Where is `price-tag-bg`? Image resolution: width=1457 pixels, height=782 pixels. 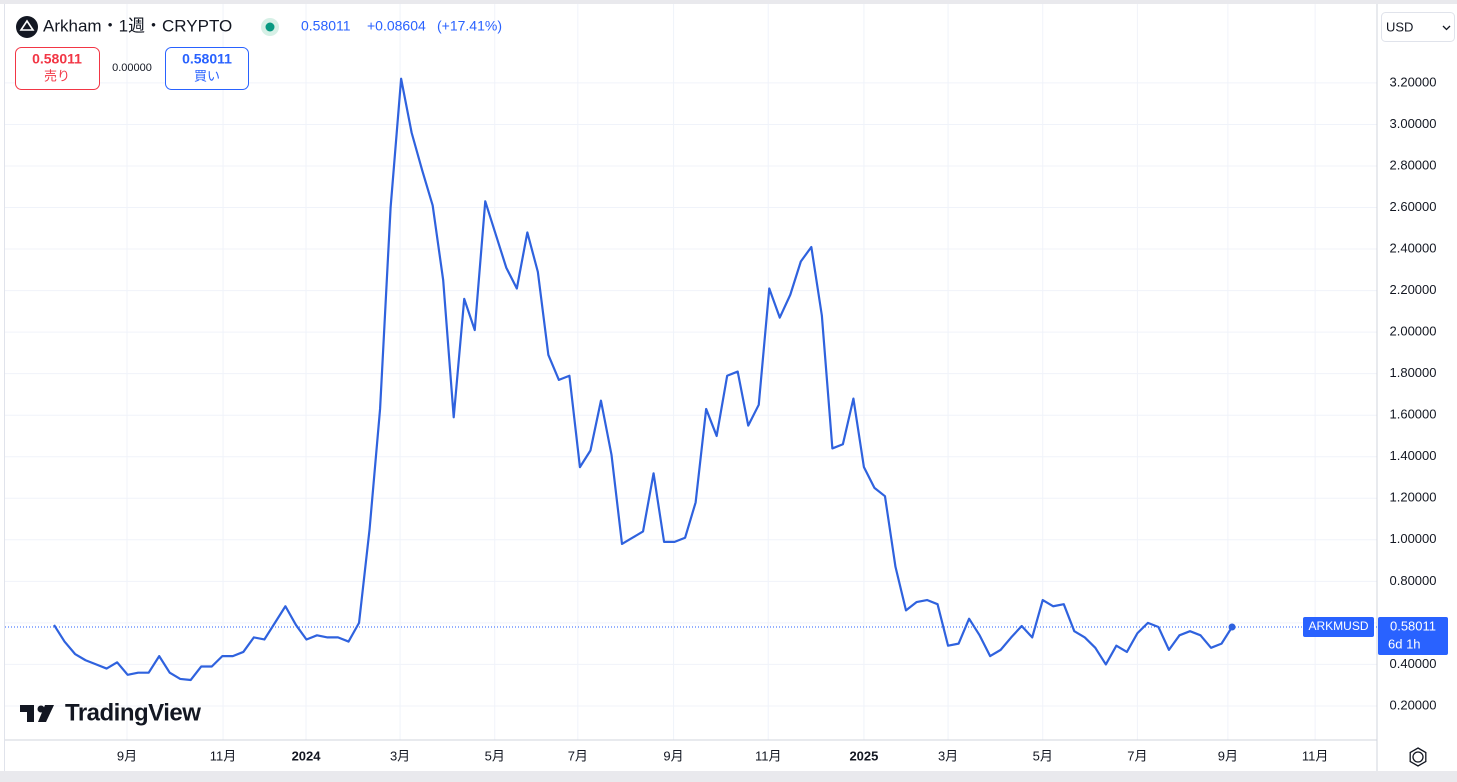 price-tag-bg is located at coordinates (1413, 636).